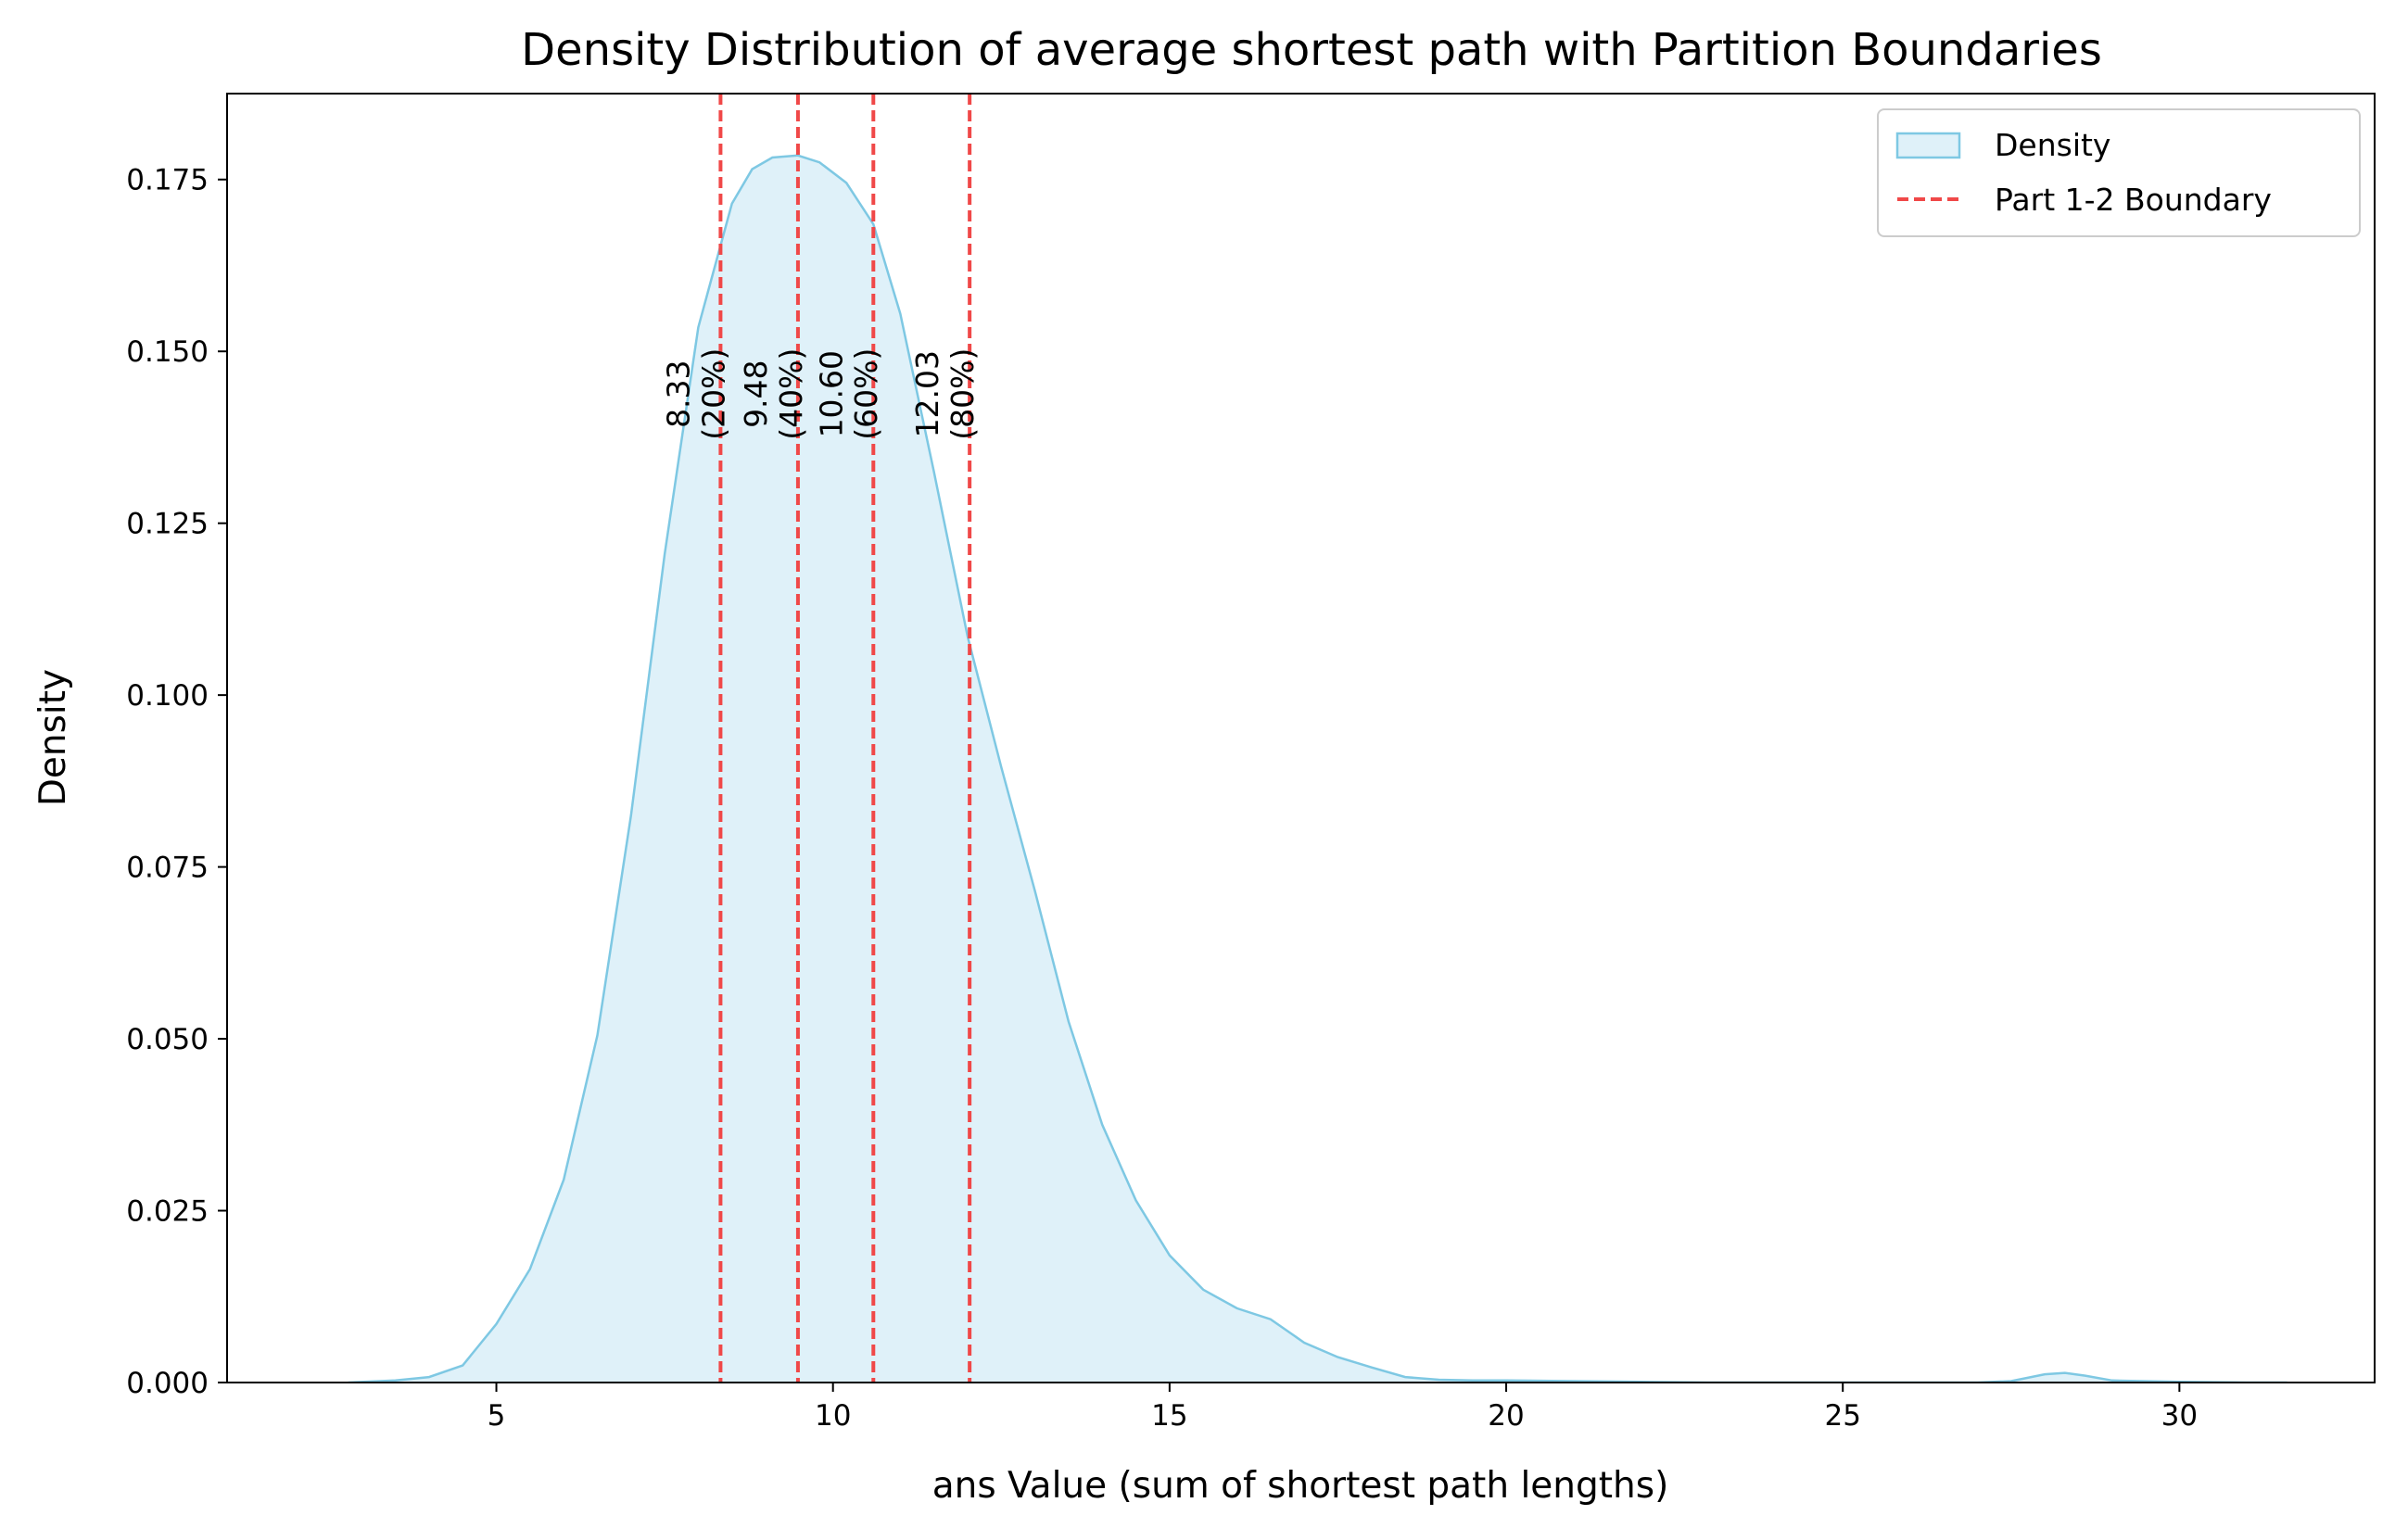  Describe the element at coordinates (167, 524) in the screenshot. I see `y-tick-label: 0.125` at that location.